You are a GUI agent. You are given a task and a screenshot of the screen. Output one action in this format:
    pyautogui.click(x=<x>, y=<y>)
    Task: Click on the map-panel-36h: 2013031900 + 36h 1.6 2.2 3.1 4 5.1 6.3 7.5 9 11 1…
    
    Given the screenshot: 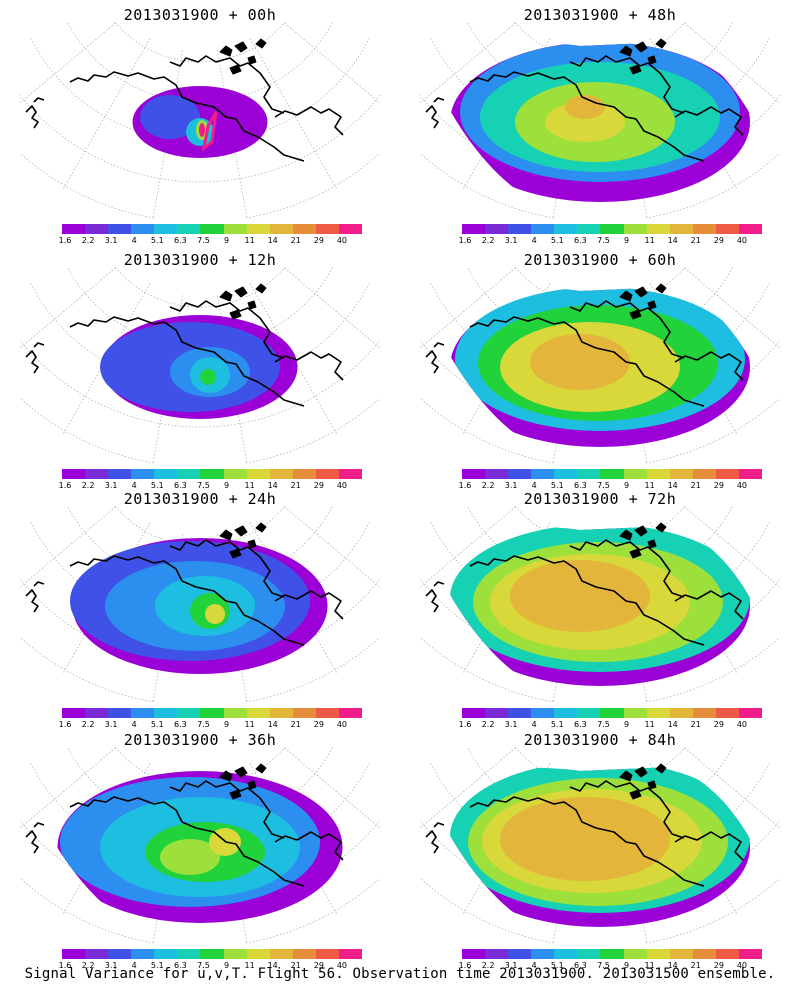 What is the action you would take?
    pyautogui.click(x=200, y=847)
    